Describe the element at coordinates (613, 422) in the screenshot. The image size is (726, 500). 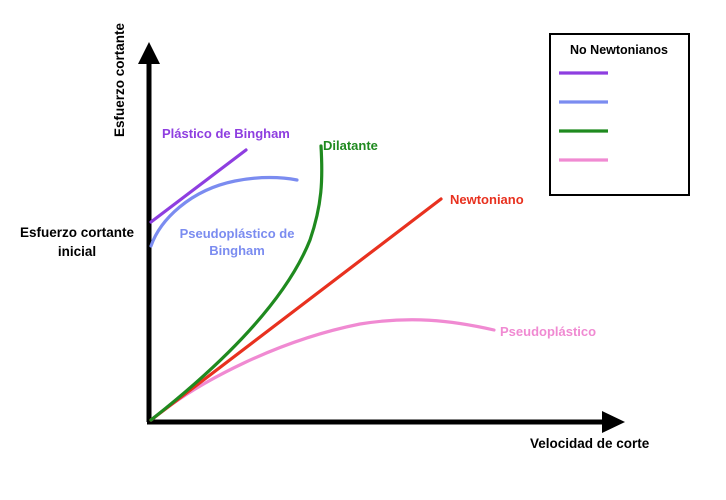
I see `x-axis-arrowhead` at that location.